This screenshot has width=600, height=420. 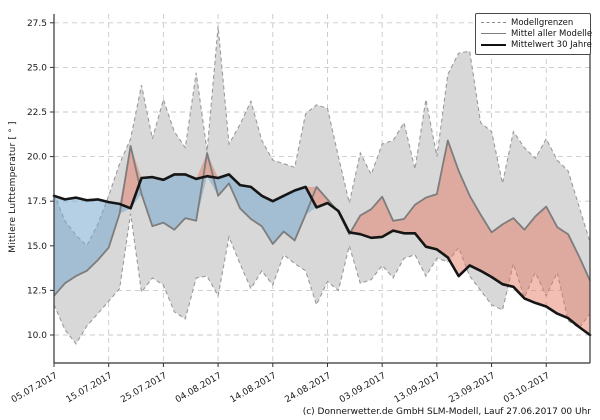 What do you see at coordinates (493, 44) in the screenshot?
I see `black-line-swatch-icon` at bounding box center [493, 44].